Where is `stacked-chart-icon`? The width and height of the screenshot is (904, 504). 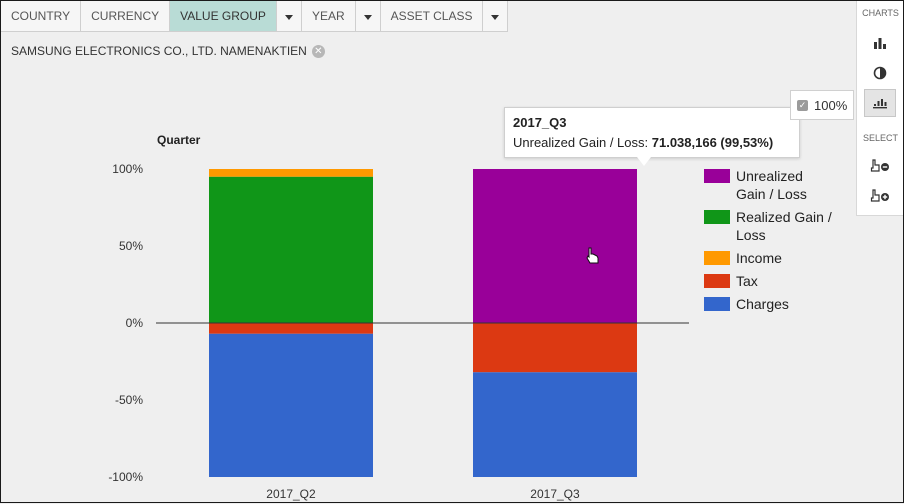 stacked-chart-icon is located at coordinates (880, 104).